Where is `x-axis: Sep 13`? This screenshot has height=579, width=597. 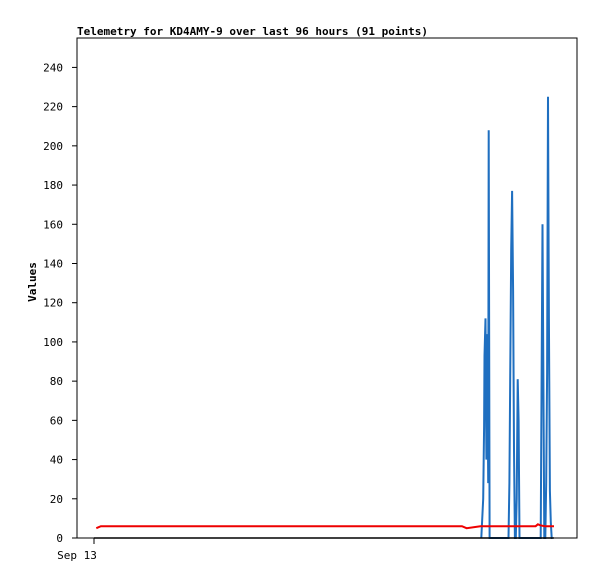
x-axis: Sep 13 is located at coordinates (77, 550).